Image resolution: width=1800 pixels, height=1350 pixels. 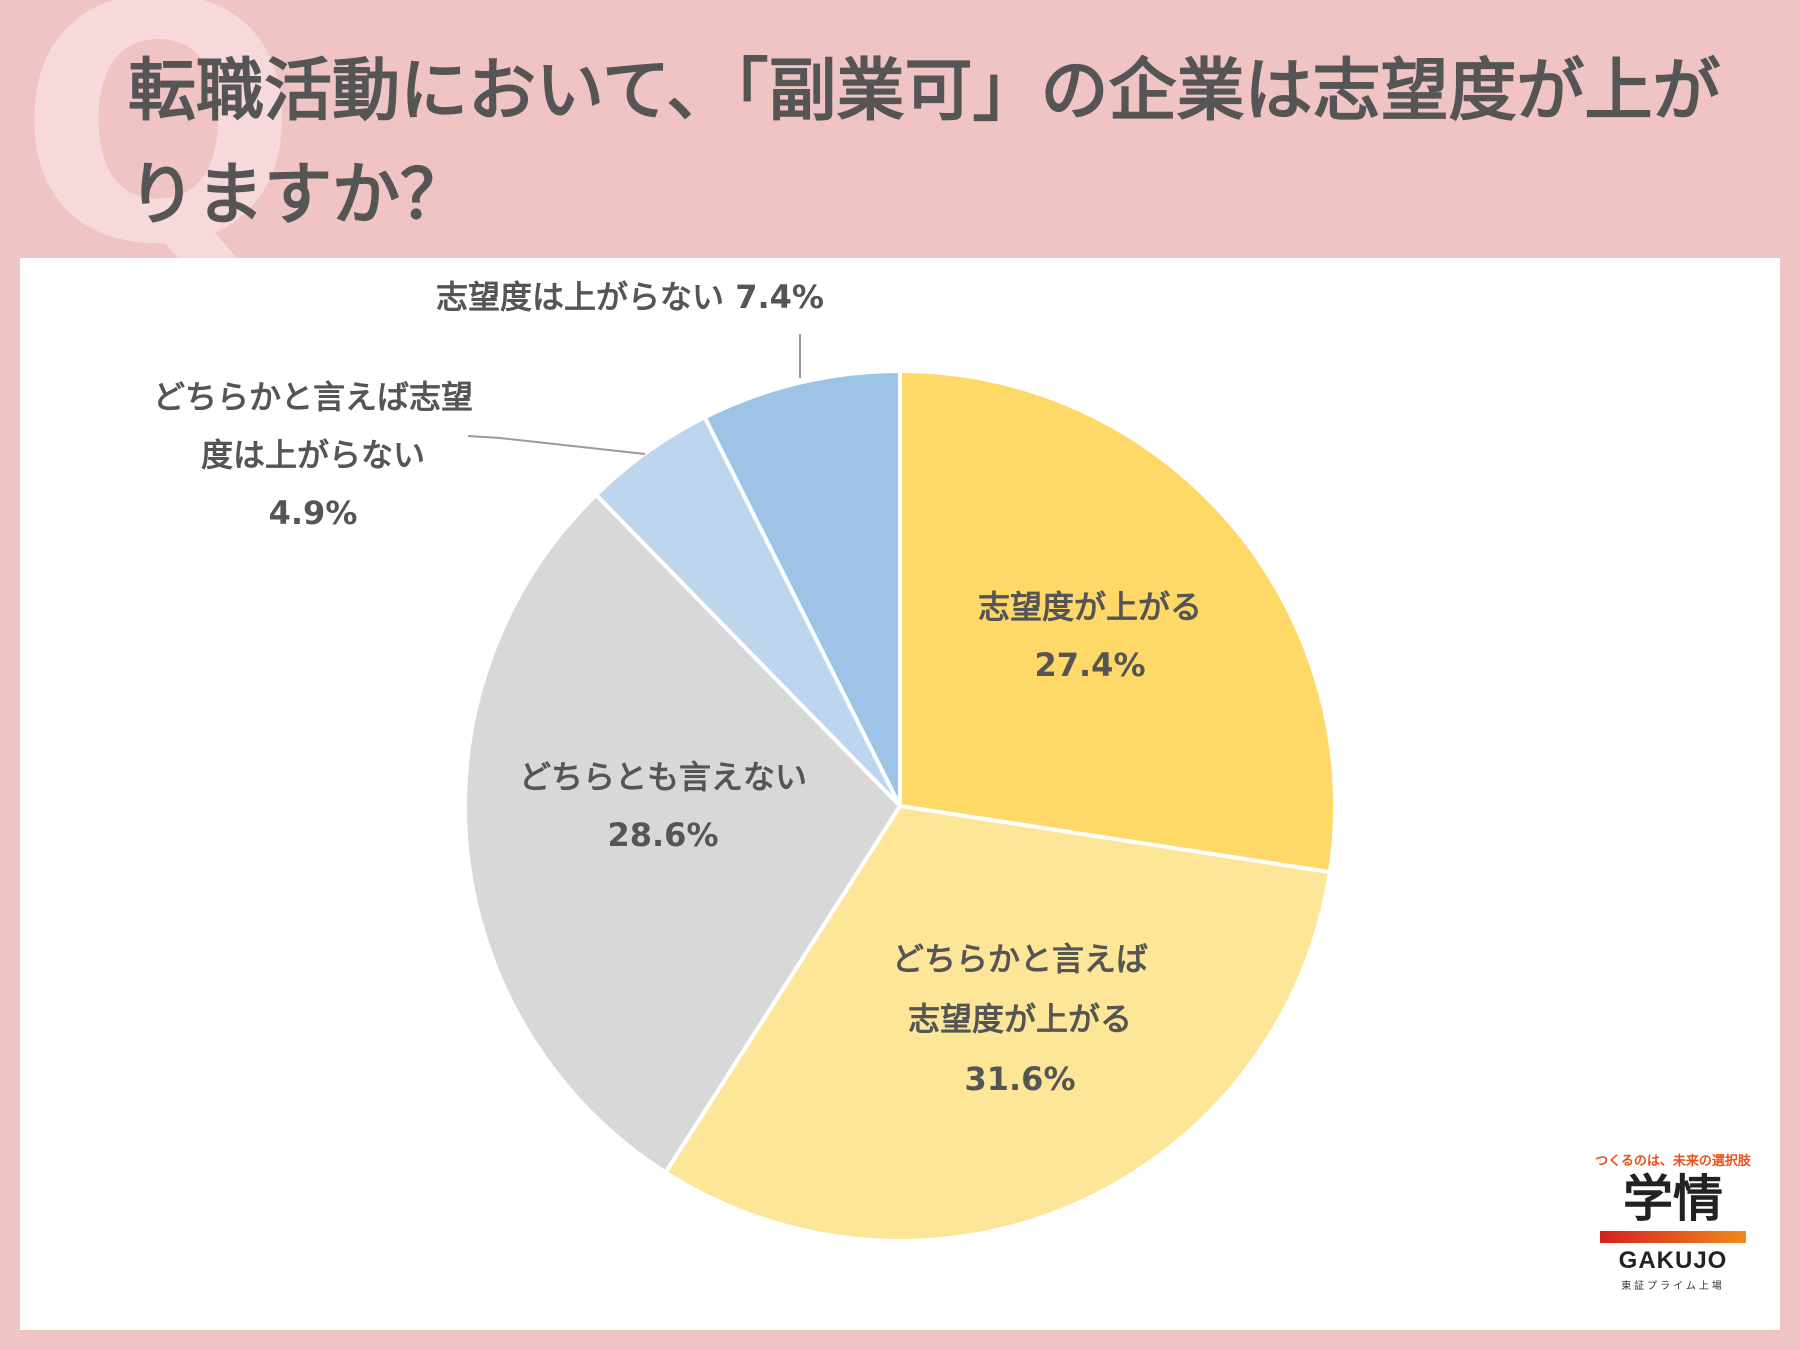 What do you see at coordinates (1019, 1079) in the screenshot?
I see `slice-label-2-line-3: 31.6%` at bounding box center [1019, 1079].